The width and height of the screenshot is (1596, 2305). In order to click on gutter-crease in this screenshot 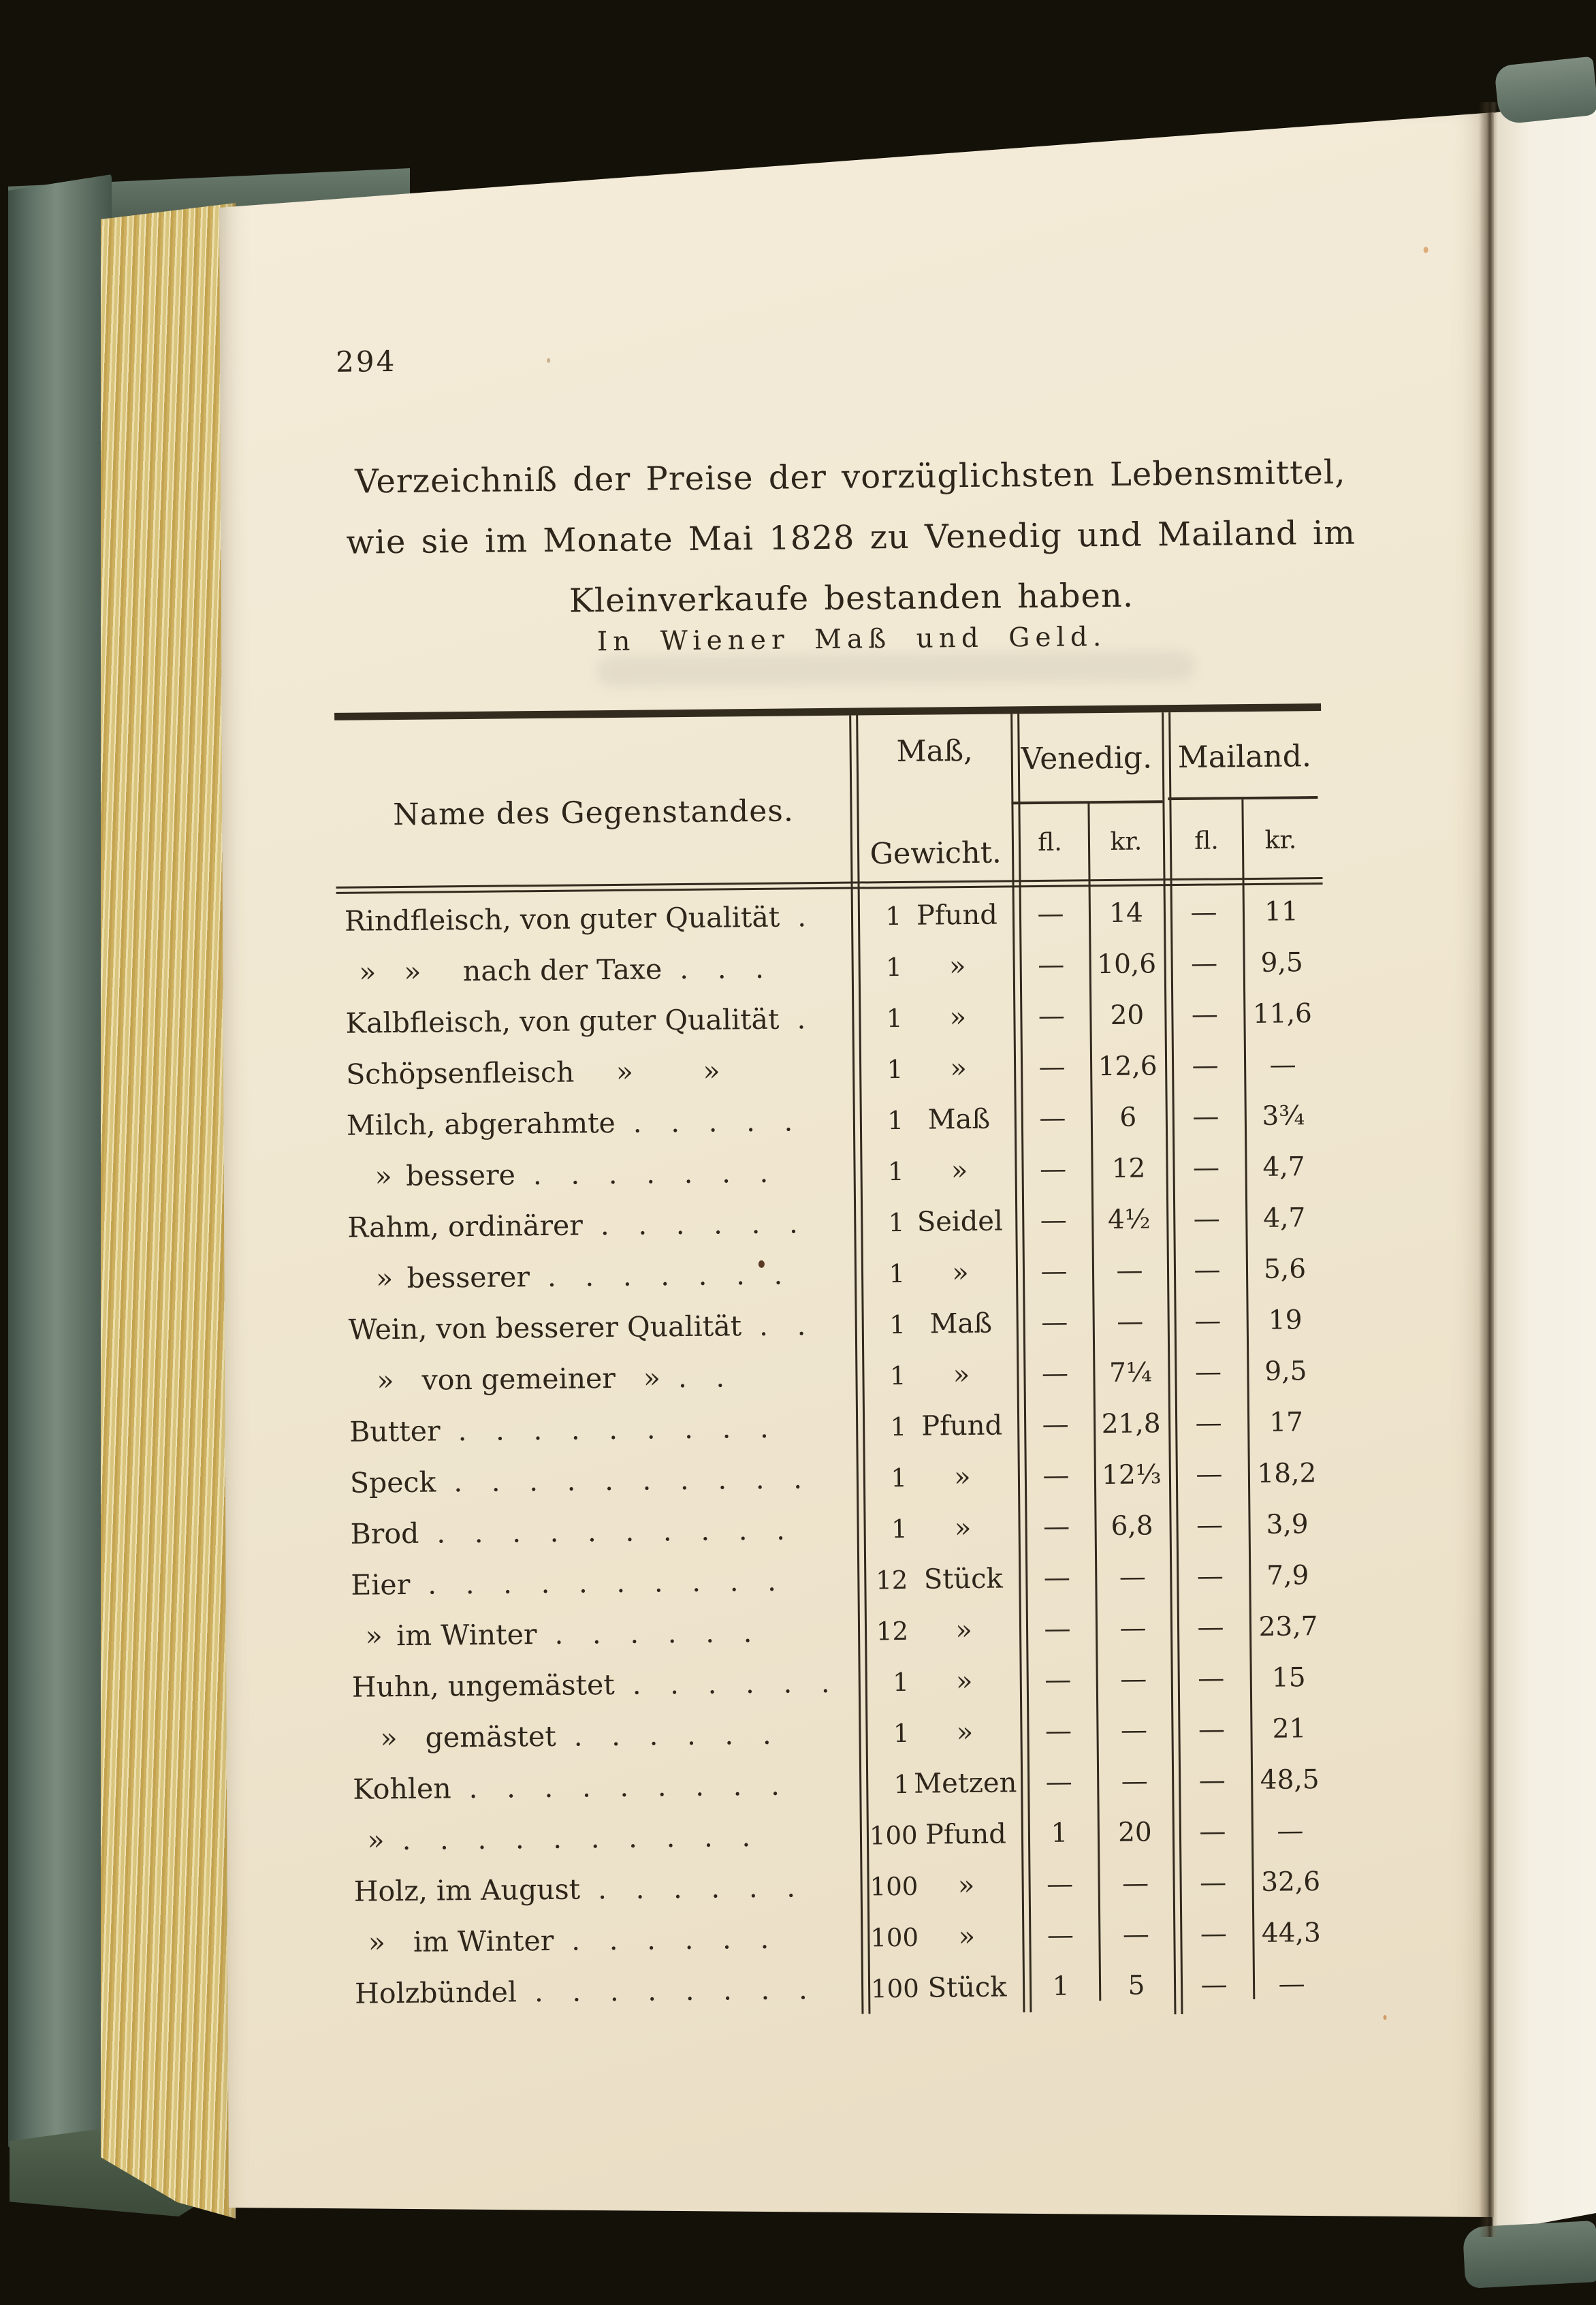, I will do `click(1489, 1169)`.